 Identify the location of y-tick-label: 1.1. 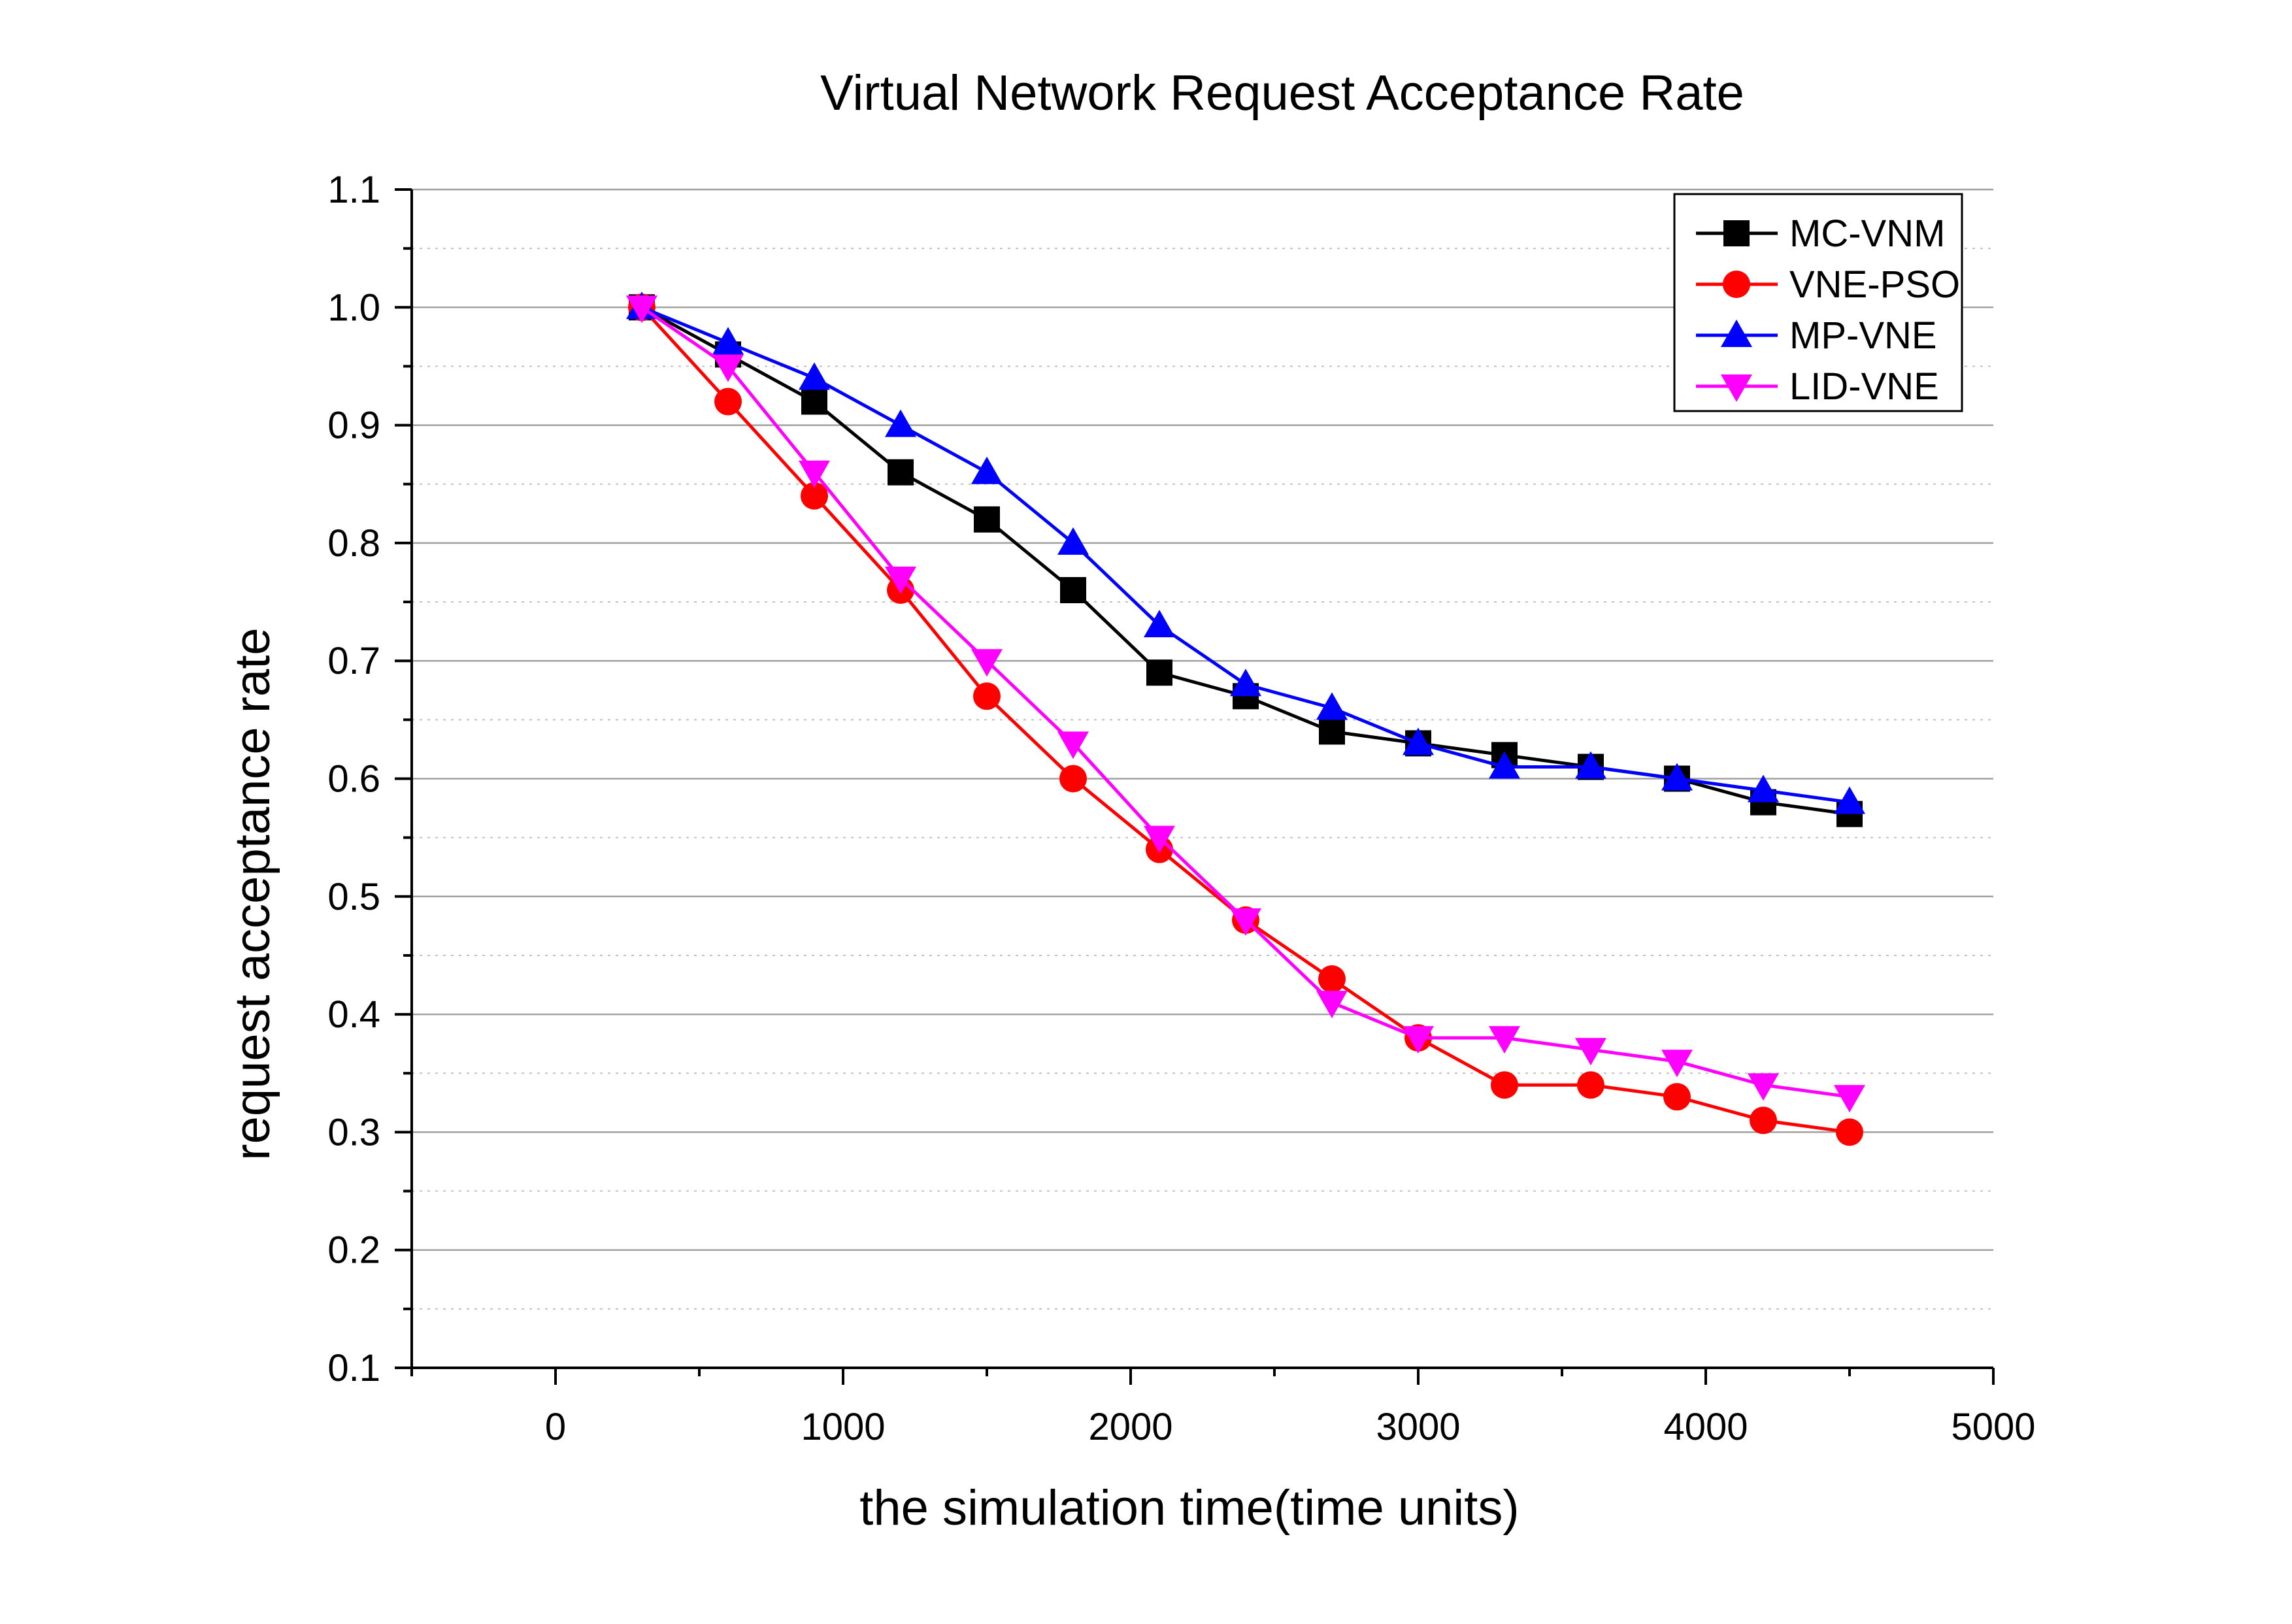
(354, 190).